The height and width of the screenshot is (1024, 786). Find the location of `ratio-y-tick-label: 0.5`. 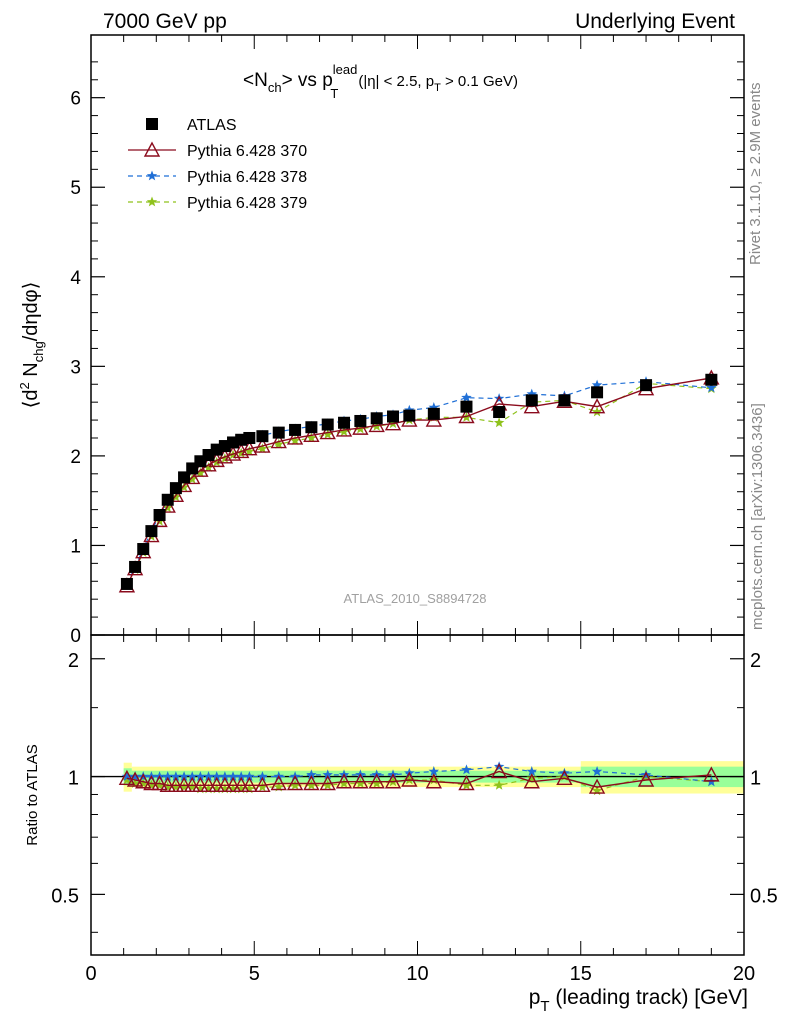

ratio-y-tick-label: 0.5 is located at coordinates (65, 896).